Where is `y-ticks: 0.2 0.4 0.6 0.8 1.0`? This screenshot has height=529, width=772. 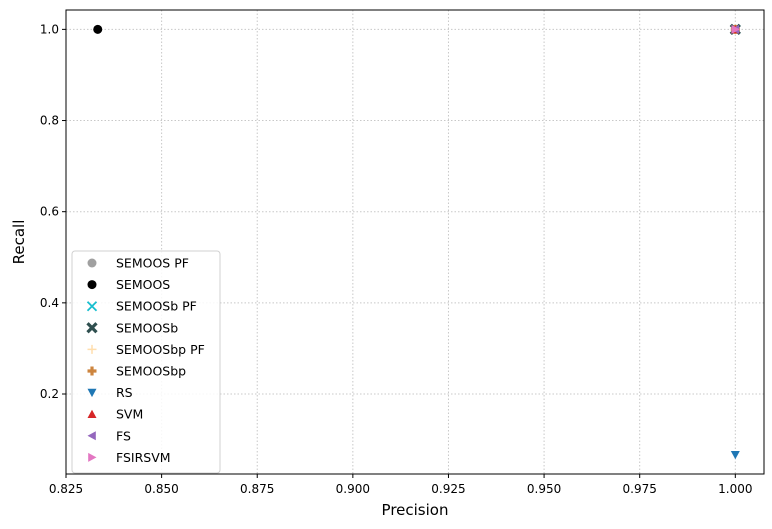 y-ticks: 0.2 0.4 0.6 0.8 1.0 is located at coordinates (53, 211).